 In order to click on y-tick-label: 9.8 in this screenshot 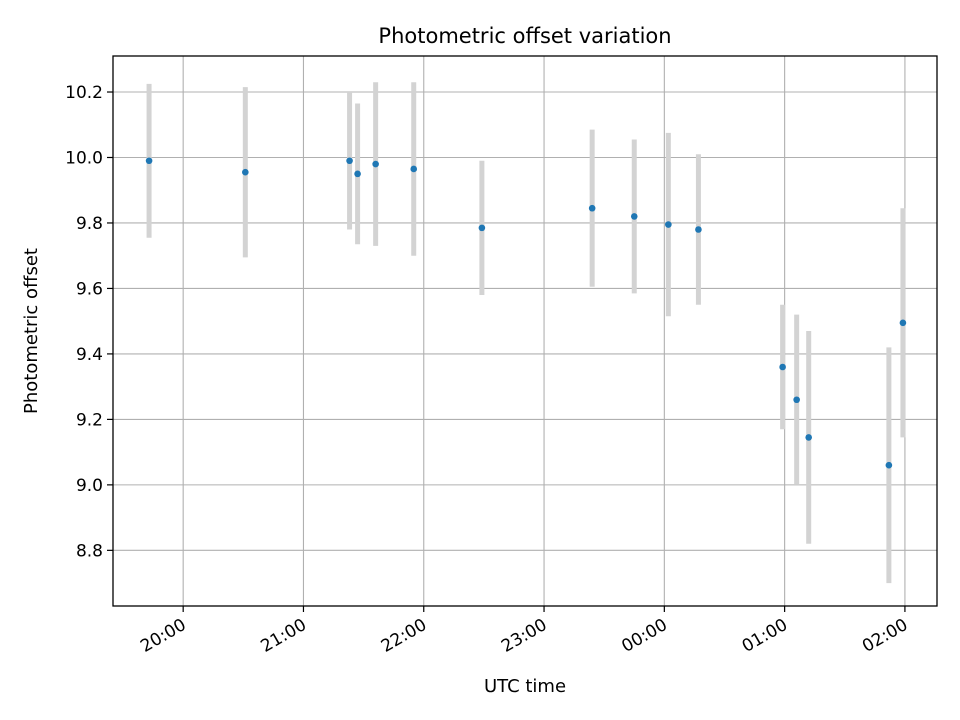, I will do `click(89, 224)`.